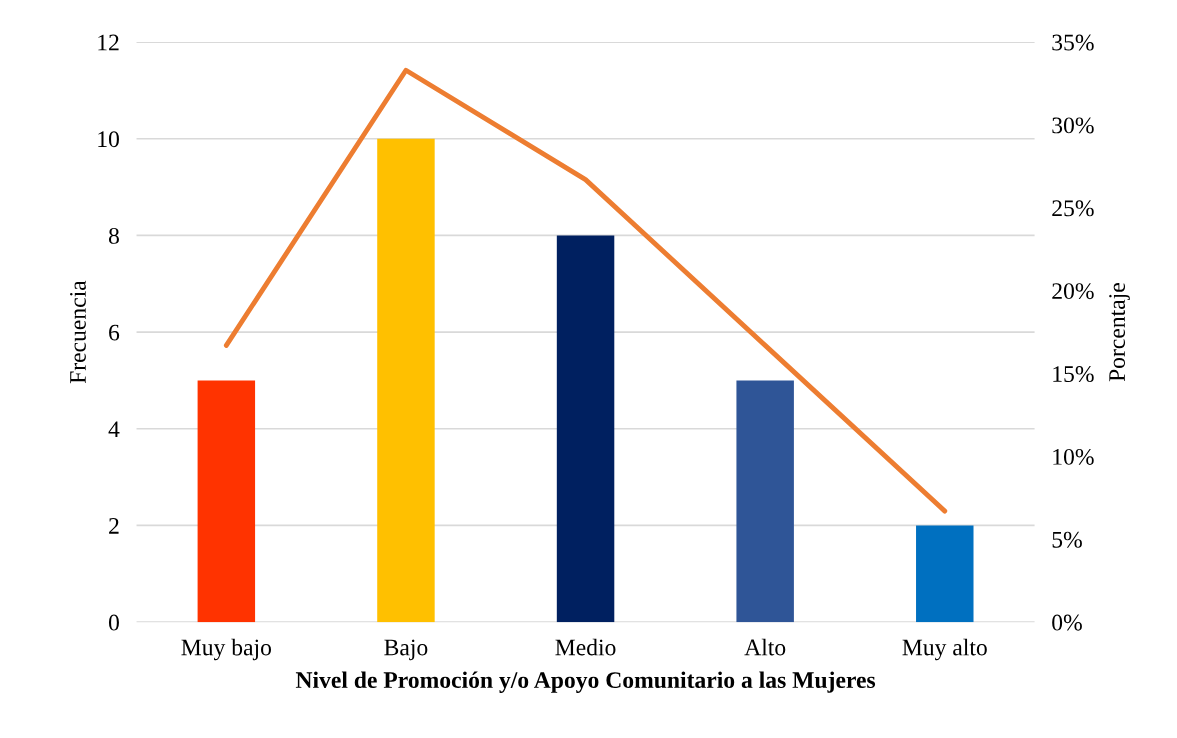  I want to click on y2-tick-label: 15%, so click(1073, 374).